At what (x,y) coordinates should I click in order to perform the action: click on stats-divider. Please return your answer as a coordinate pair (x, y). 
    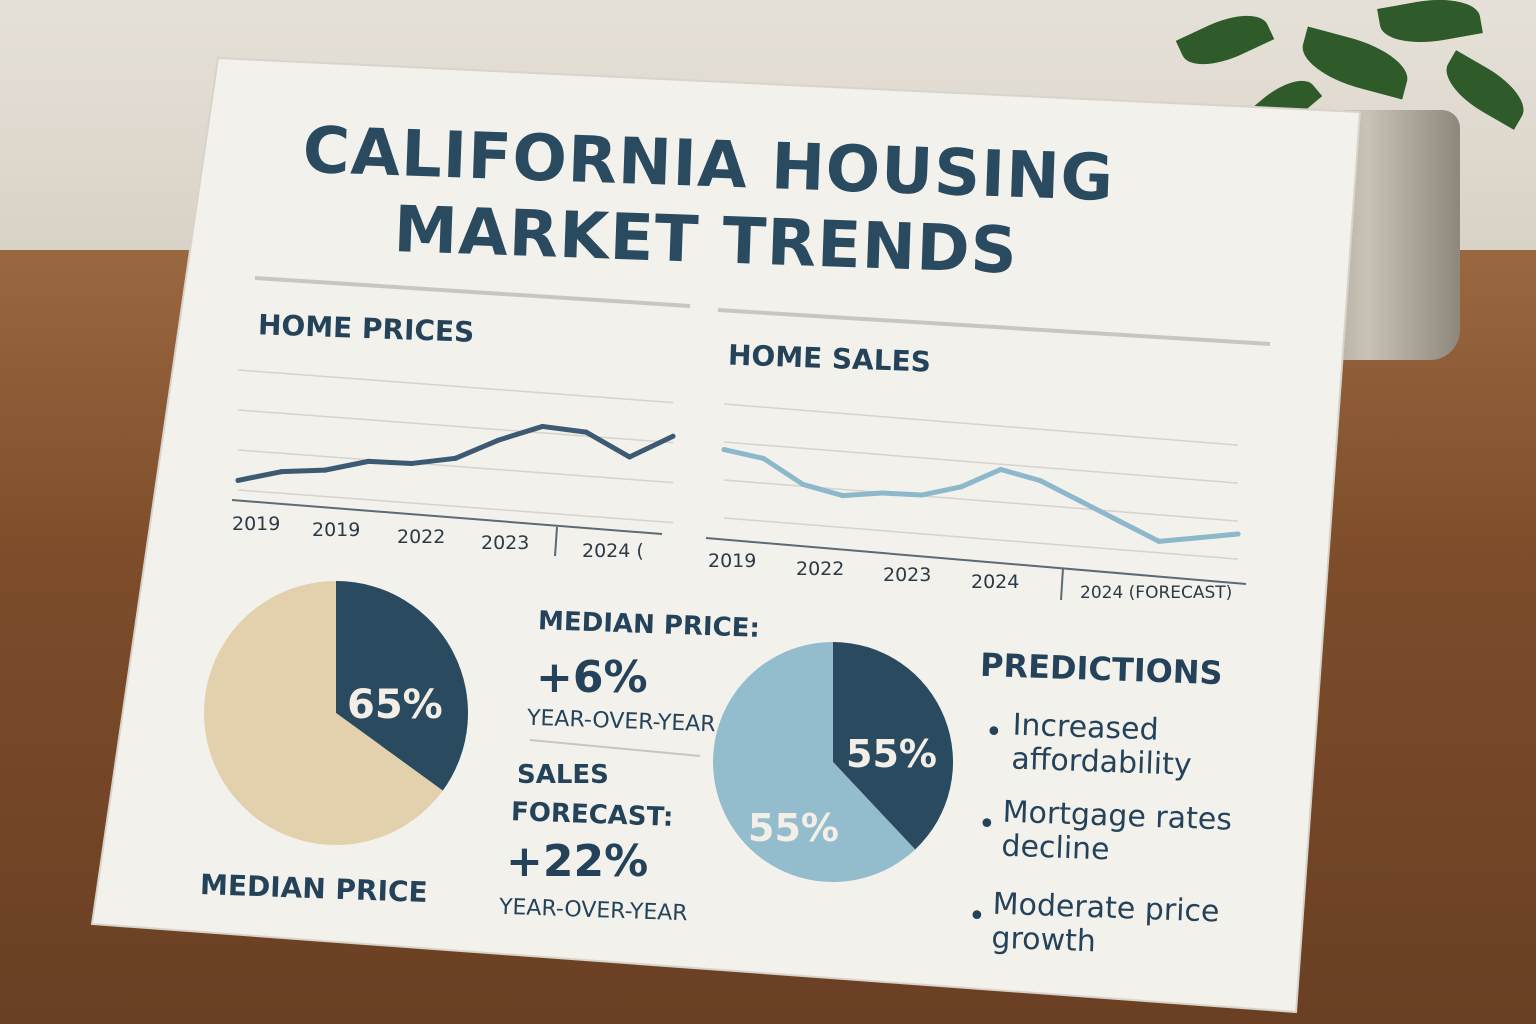
    Looking at the image, I should click on (615, 748).